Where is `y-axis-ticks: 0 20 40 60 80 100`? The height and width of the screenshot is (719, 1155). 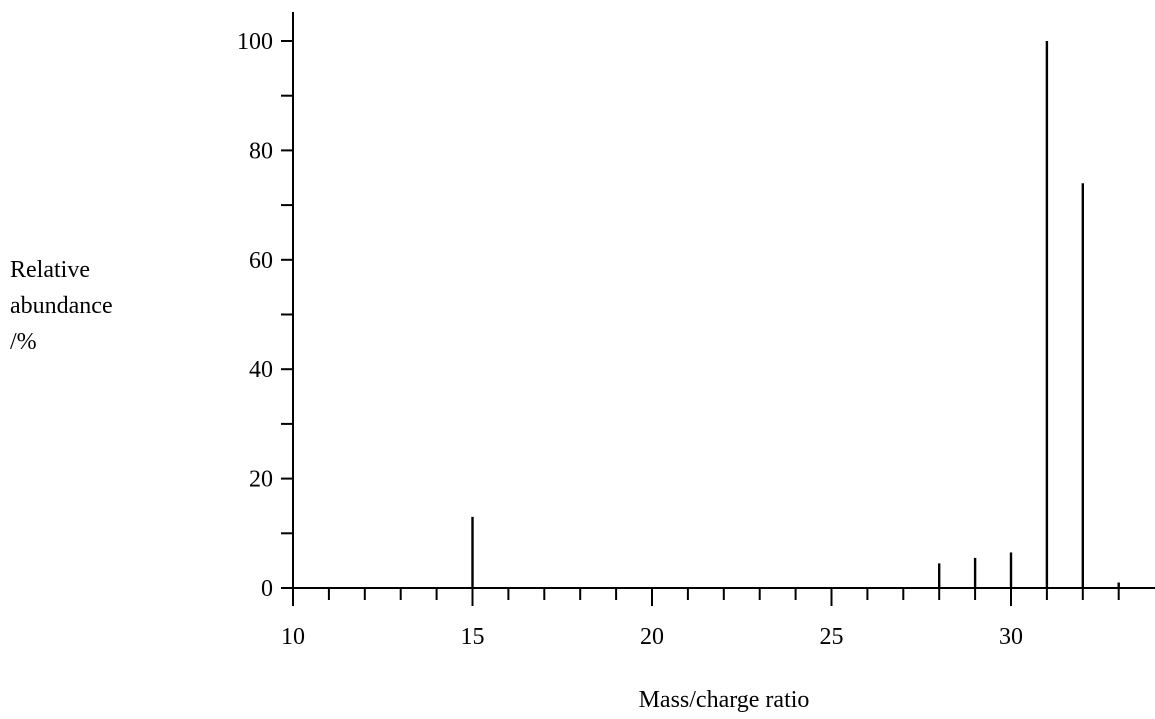 y-axis-ticks: 0 20 40 60 80 100 is located at coordinates (265, 315).